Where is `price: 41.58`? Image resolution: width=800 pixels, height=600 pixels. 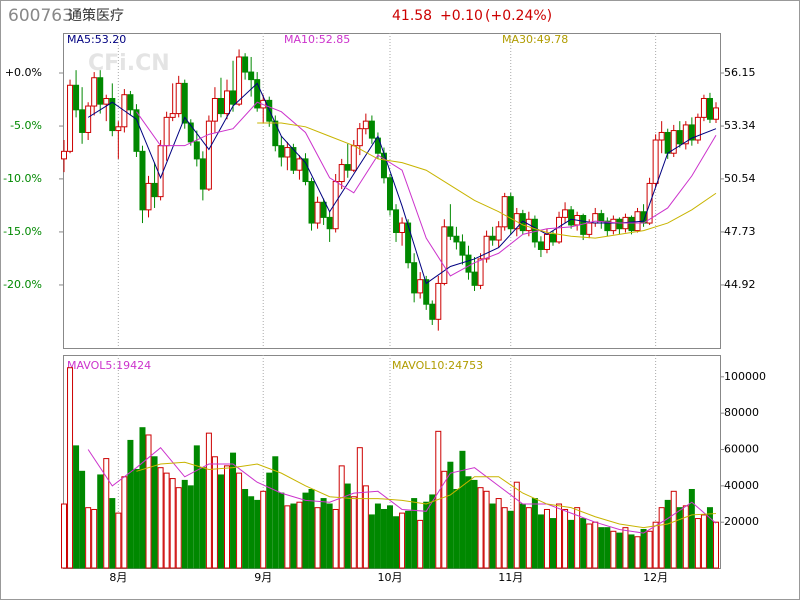 price: 41.58 is located at coordinates (412, 16).